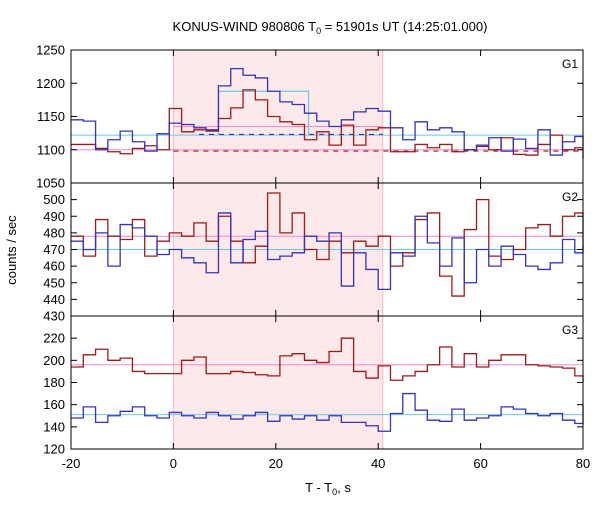  I want to click on y-tick-label: 160, so click(54, 404).